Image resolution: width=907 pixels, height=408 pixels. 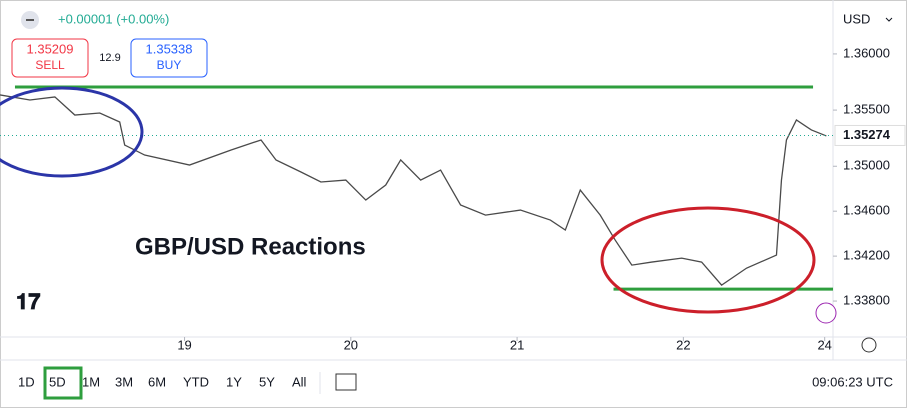 What do you see at coordinates (169, 65) in the screenshot?
I see `buy-label: BUY` at bounding box center [169, 65].